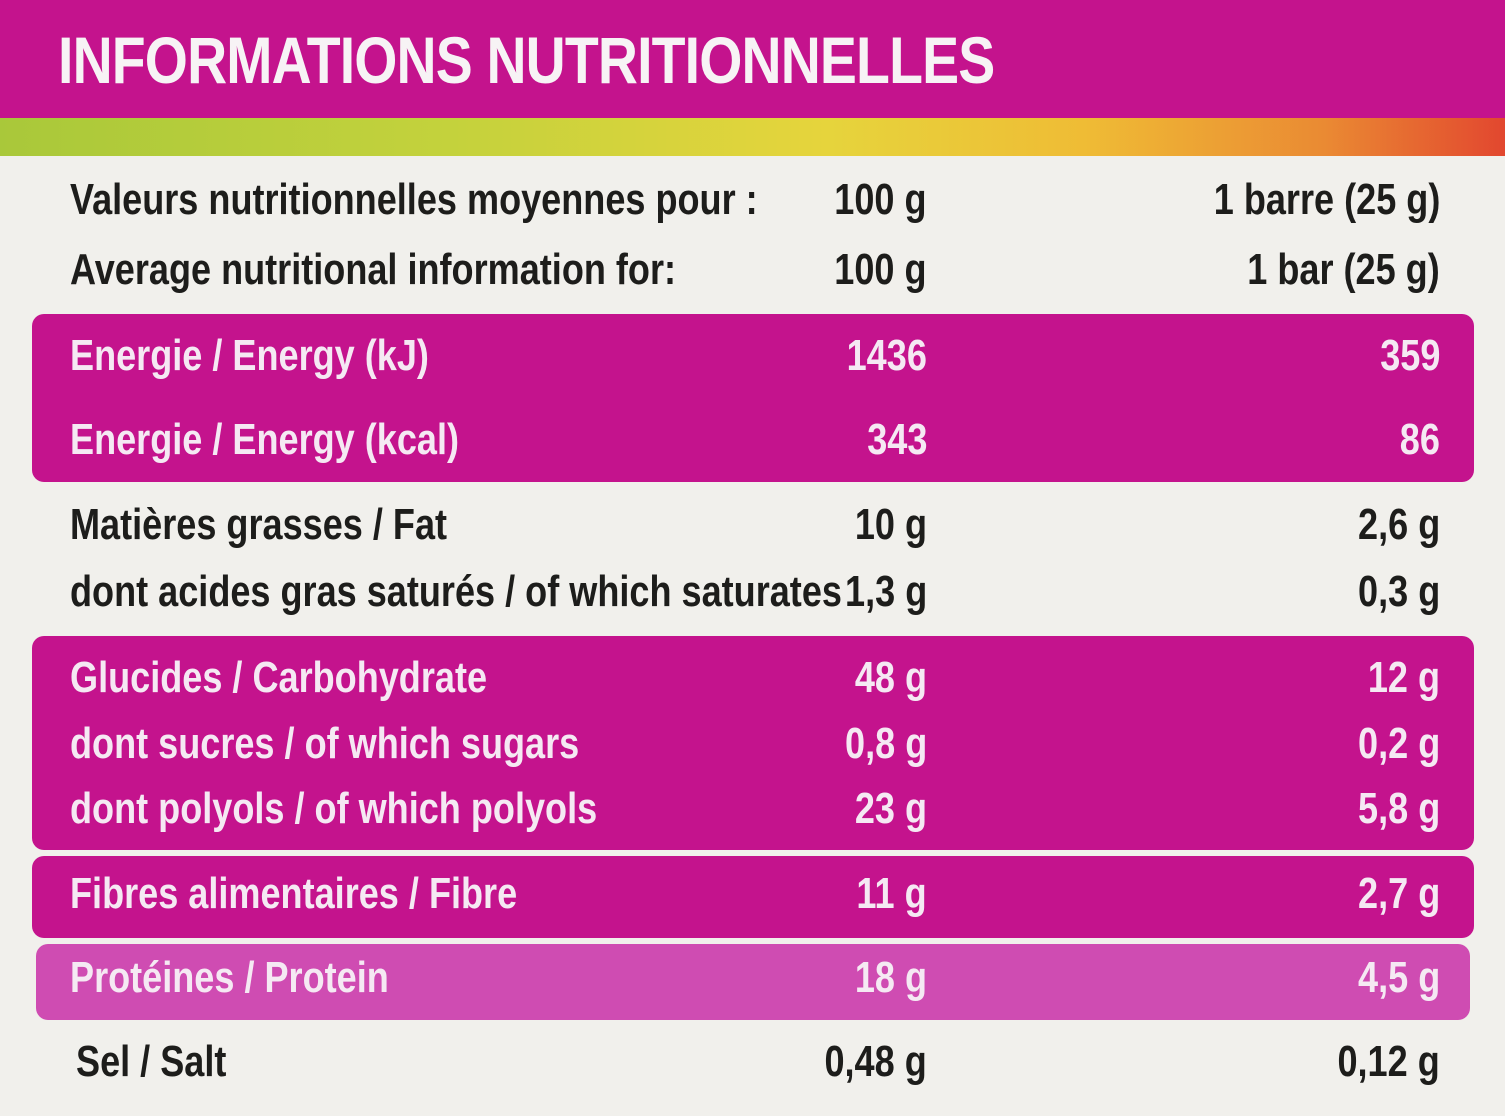  What do you see at coordinates (891, 893) in the screenshot?
I see `nutrient-fibre-per-100g: 11 g` at bounding box center [891, 893].